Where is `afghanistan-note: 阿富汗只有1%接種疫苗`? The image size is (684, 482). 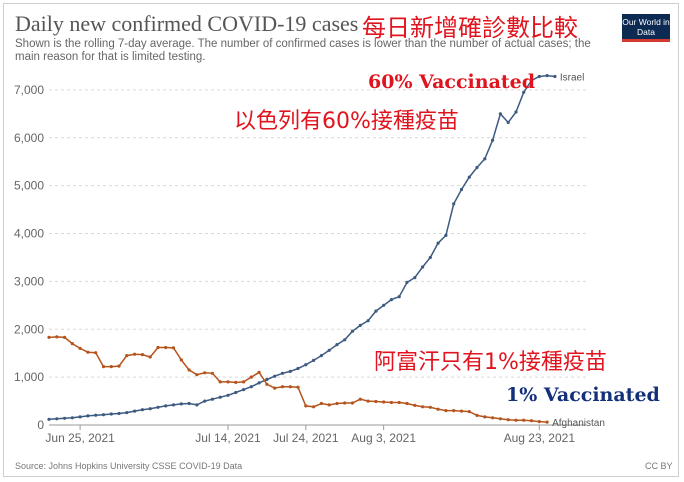 afghanistan-note: 阿富汗只有1%接種疫苗 is located at coordinates (490, 362).